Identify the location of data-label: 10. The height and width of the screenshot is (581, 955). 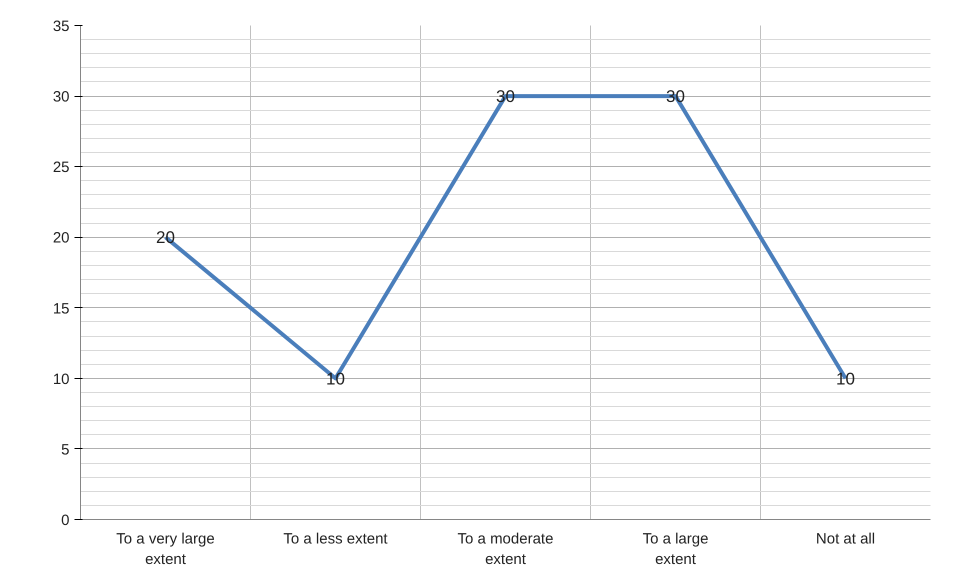
(845, 378).